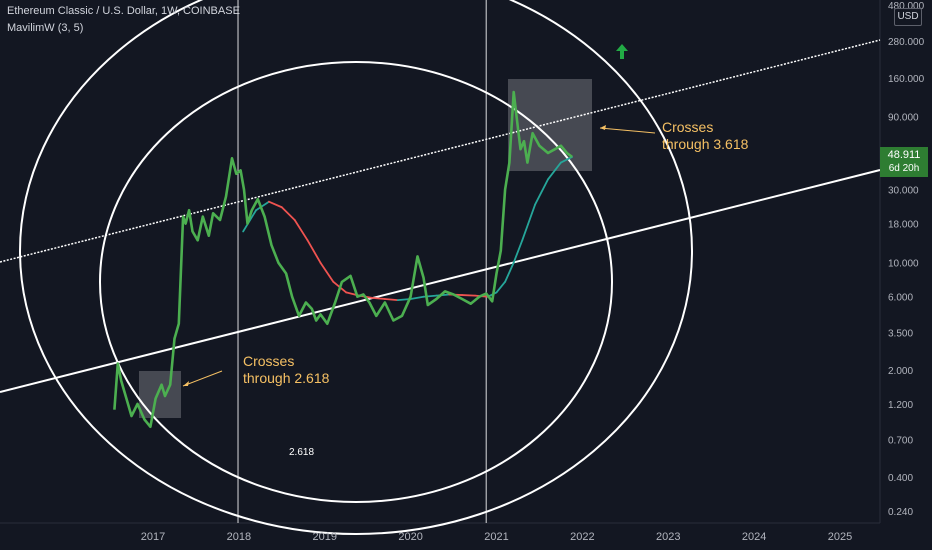  Describe the element at coordinates (904, 155) in the screenshot. I see `last-price-value: 48.911` at that location.